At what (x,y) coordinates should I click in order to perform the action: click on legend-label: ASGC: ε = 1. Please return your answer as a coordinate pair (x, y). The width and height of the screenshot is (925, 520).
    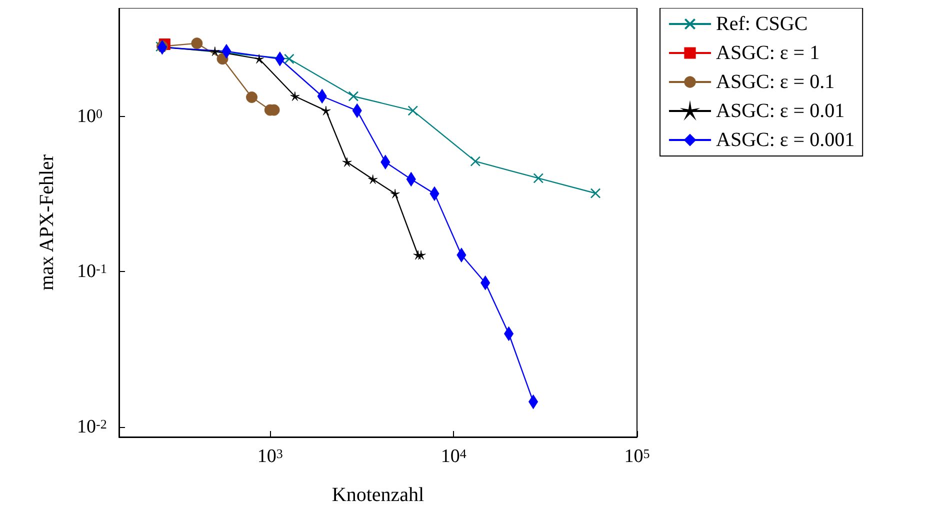
    Looking at the image, I should click on (768, 53).